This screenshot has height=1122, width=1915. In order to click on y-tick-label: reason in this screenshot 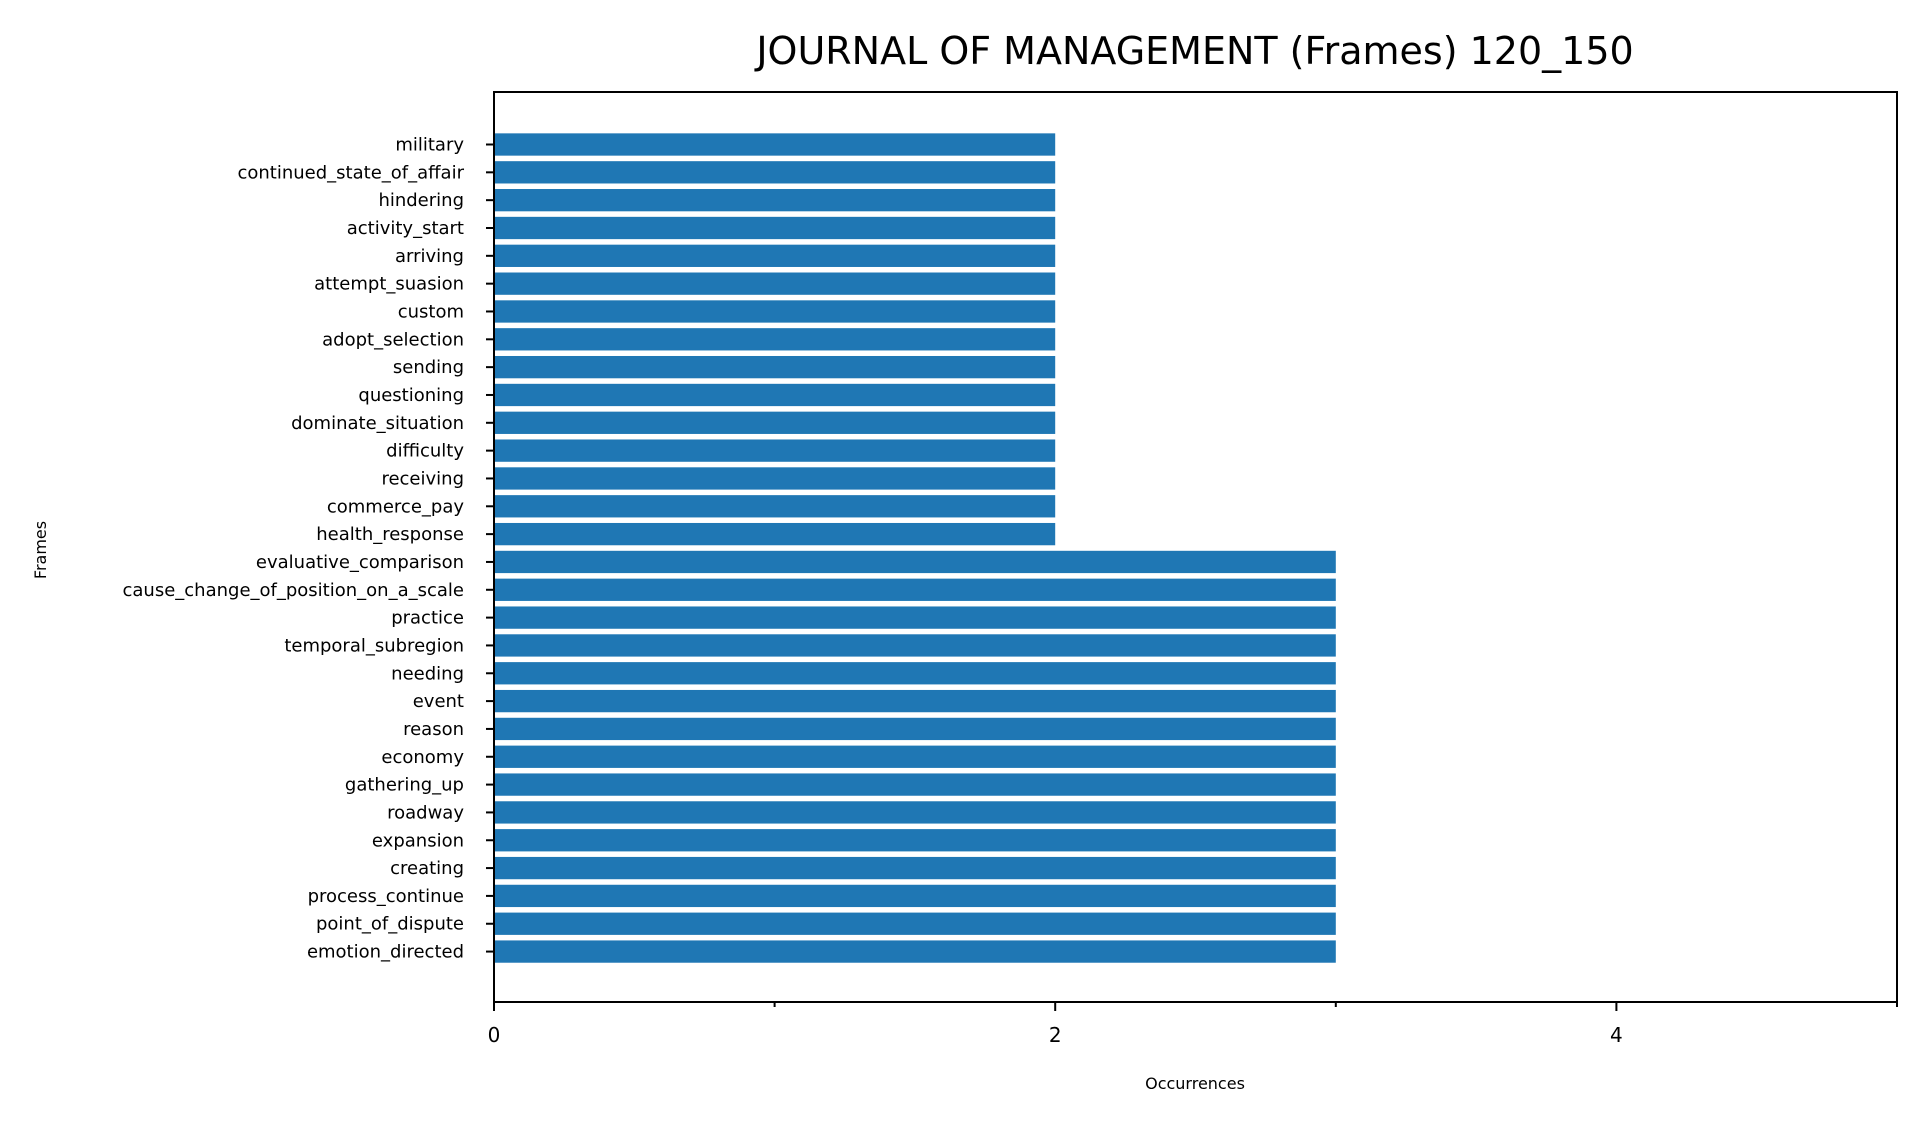, I will do `click(433, 729)`.